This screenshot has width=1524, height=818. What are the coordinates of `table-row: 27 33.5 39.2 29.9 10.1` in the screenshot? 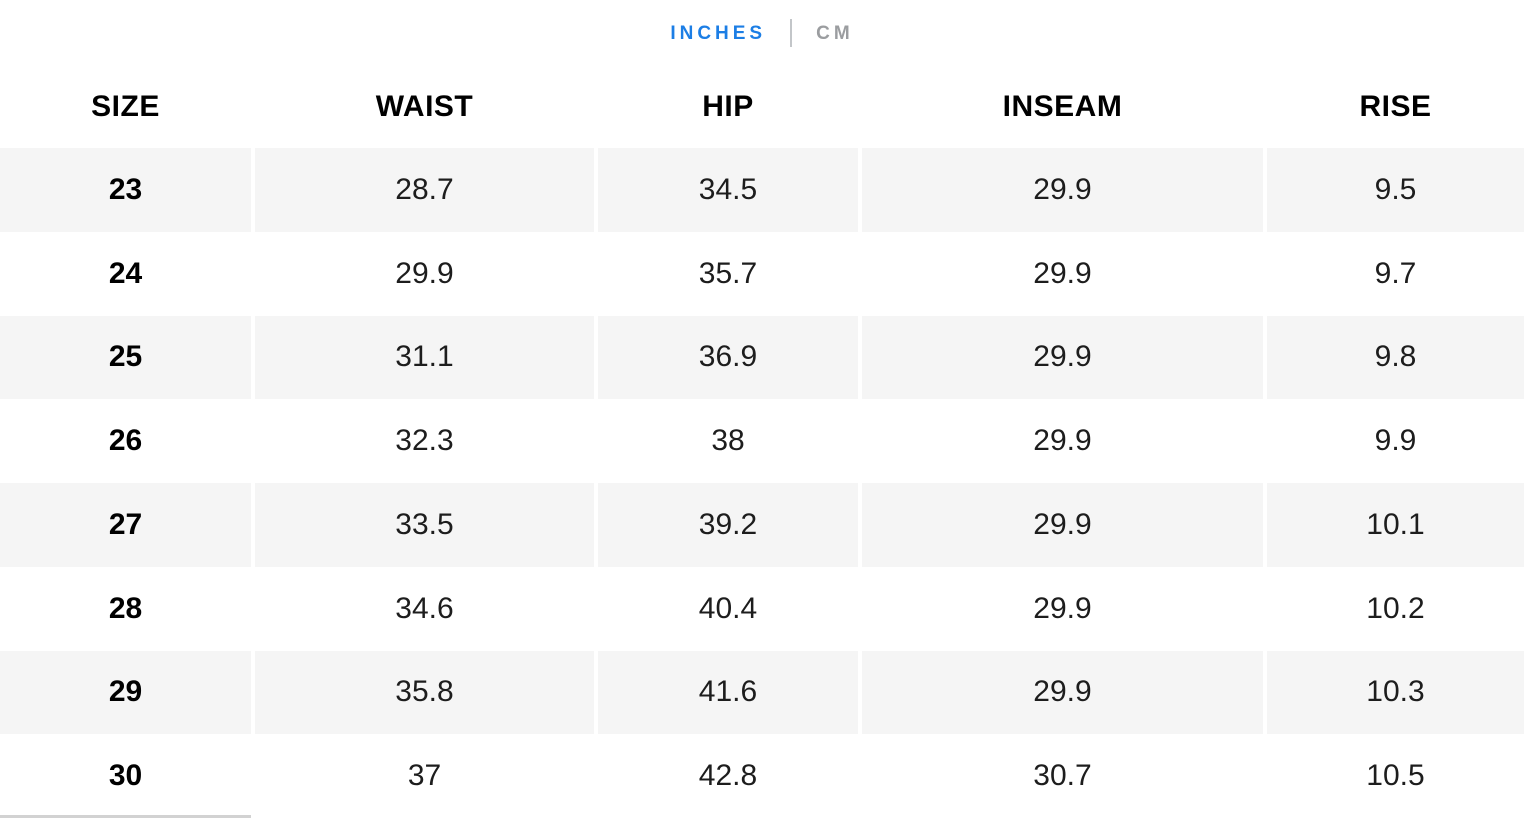 It's located at (762, 525).